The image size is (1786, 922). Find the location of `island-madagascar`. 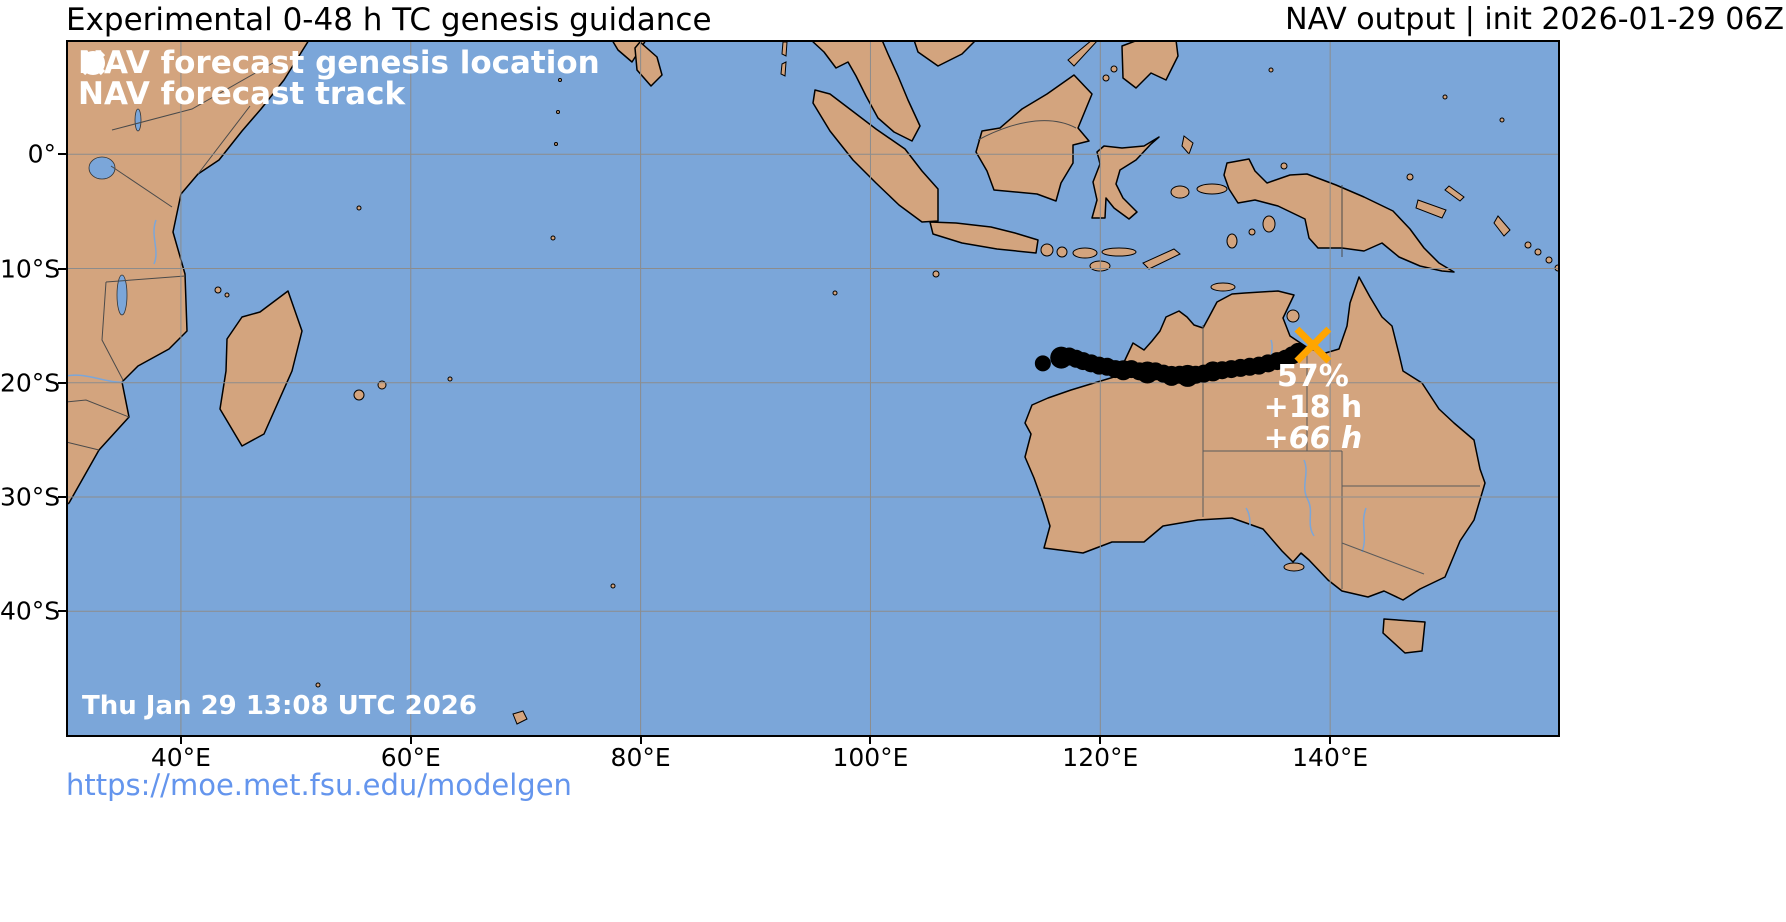

island-madagascar is located at coordinates (261, 368).